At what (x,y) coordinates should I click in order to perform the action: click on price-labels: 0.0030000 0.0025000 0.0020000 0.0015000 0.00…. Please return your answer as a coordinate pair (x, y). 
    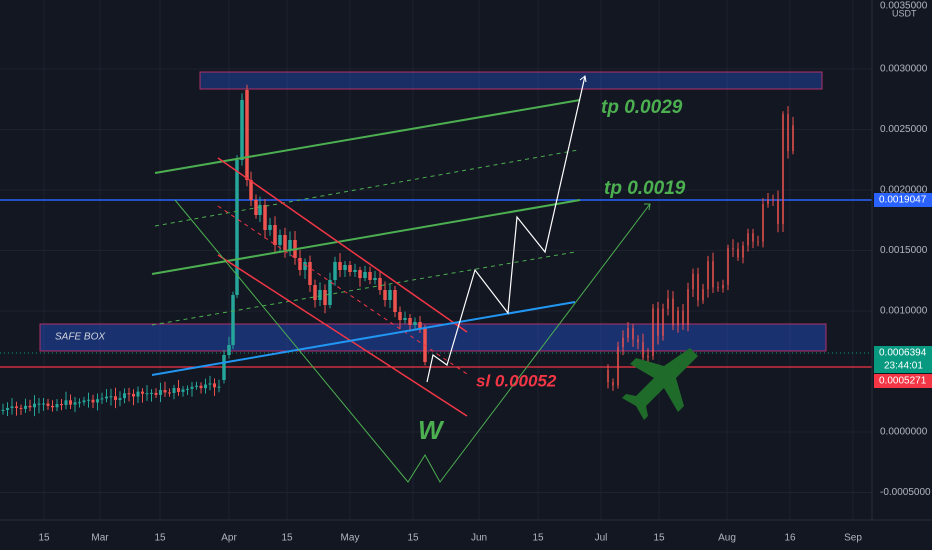
    Looking at the image, I should click on (905, 281).